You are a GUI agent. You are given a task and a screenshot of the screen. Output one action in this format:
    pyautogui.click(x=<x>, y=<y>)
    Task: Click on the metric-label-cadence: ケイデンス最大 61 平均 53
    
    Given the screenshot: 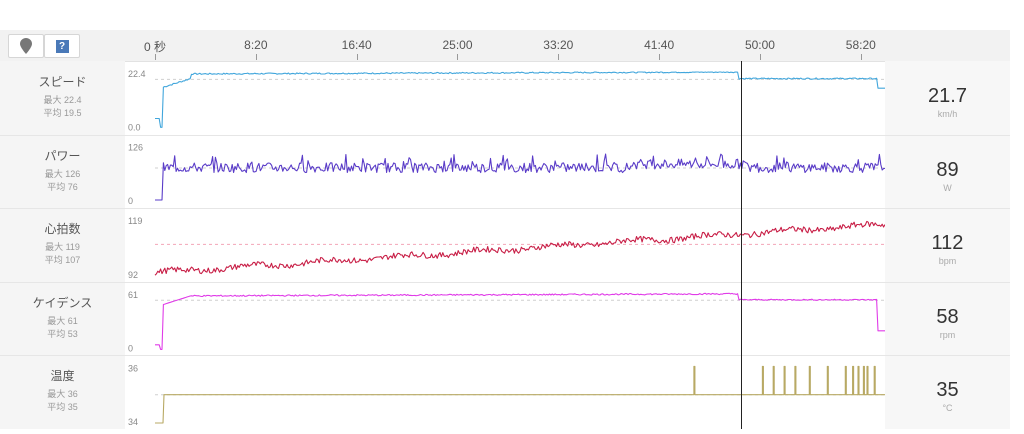 What is the action you would take?
    pyautogui.click(x=62, y=317)
    